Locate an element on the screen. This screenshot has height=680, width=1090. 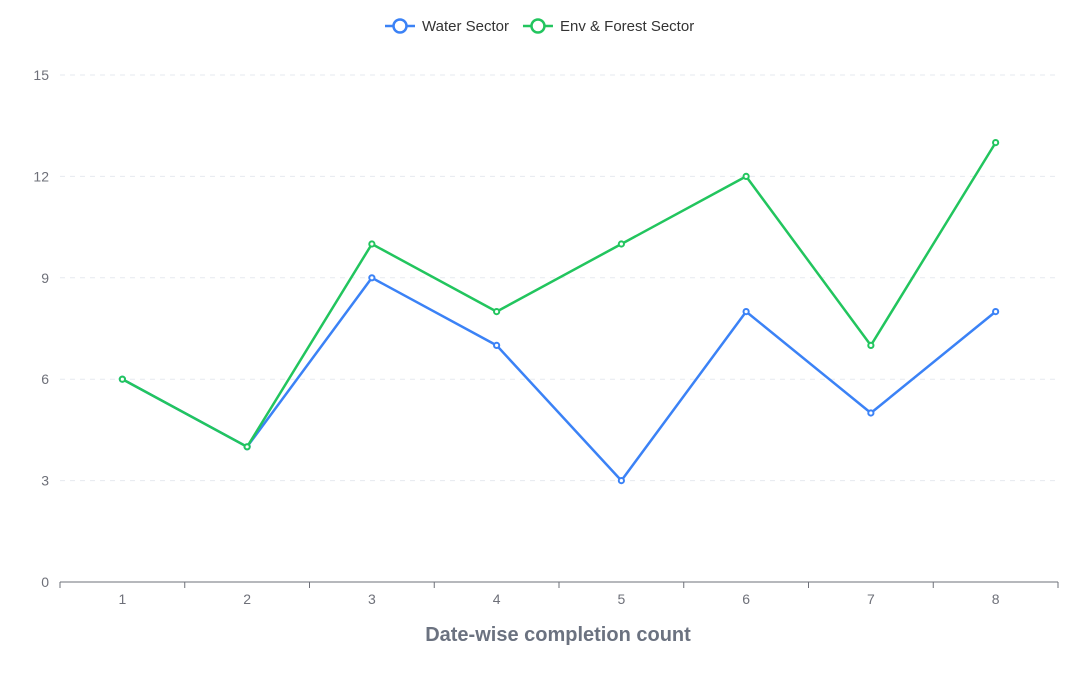
legend-label: Env & Forest Sector is located at coordinates (627, 26).